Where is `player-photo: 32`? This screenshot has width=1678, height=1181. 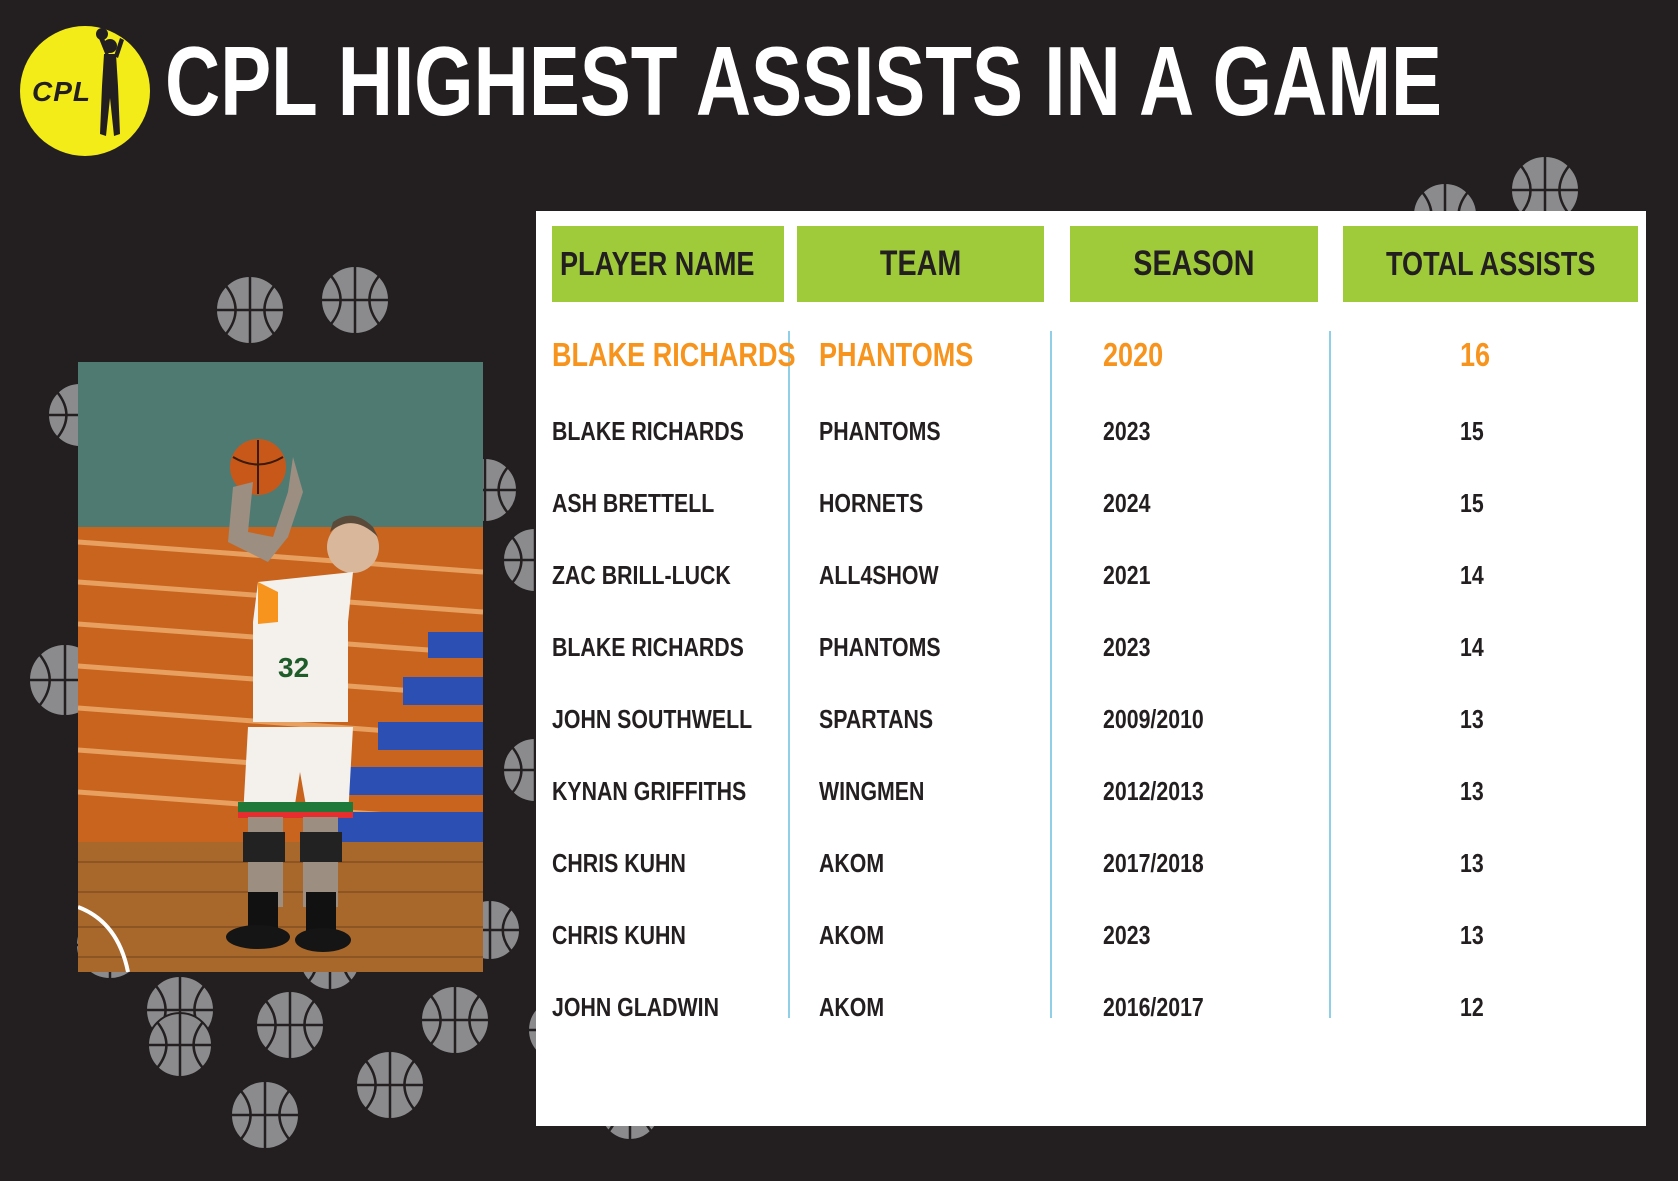 player-photo: 32 is located at coordinates (280, 667).